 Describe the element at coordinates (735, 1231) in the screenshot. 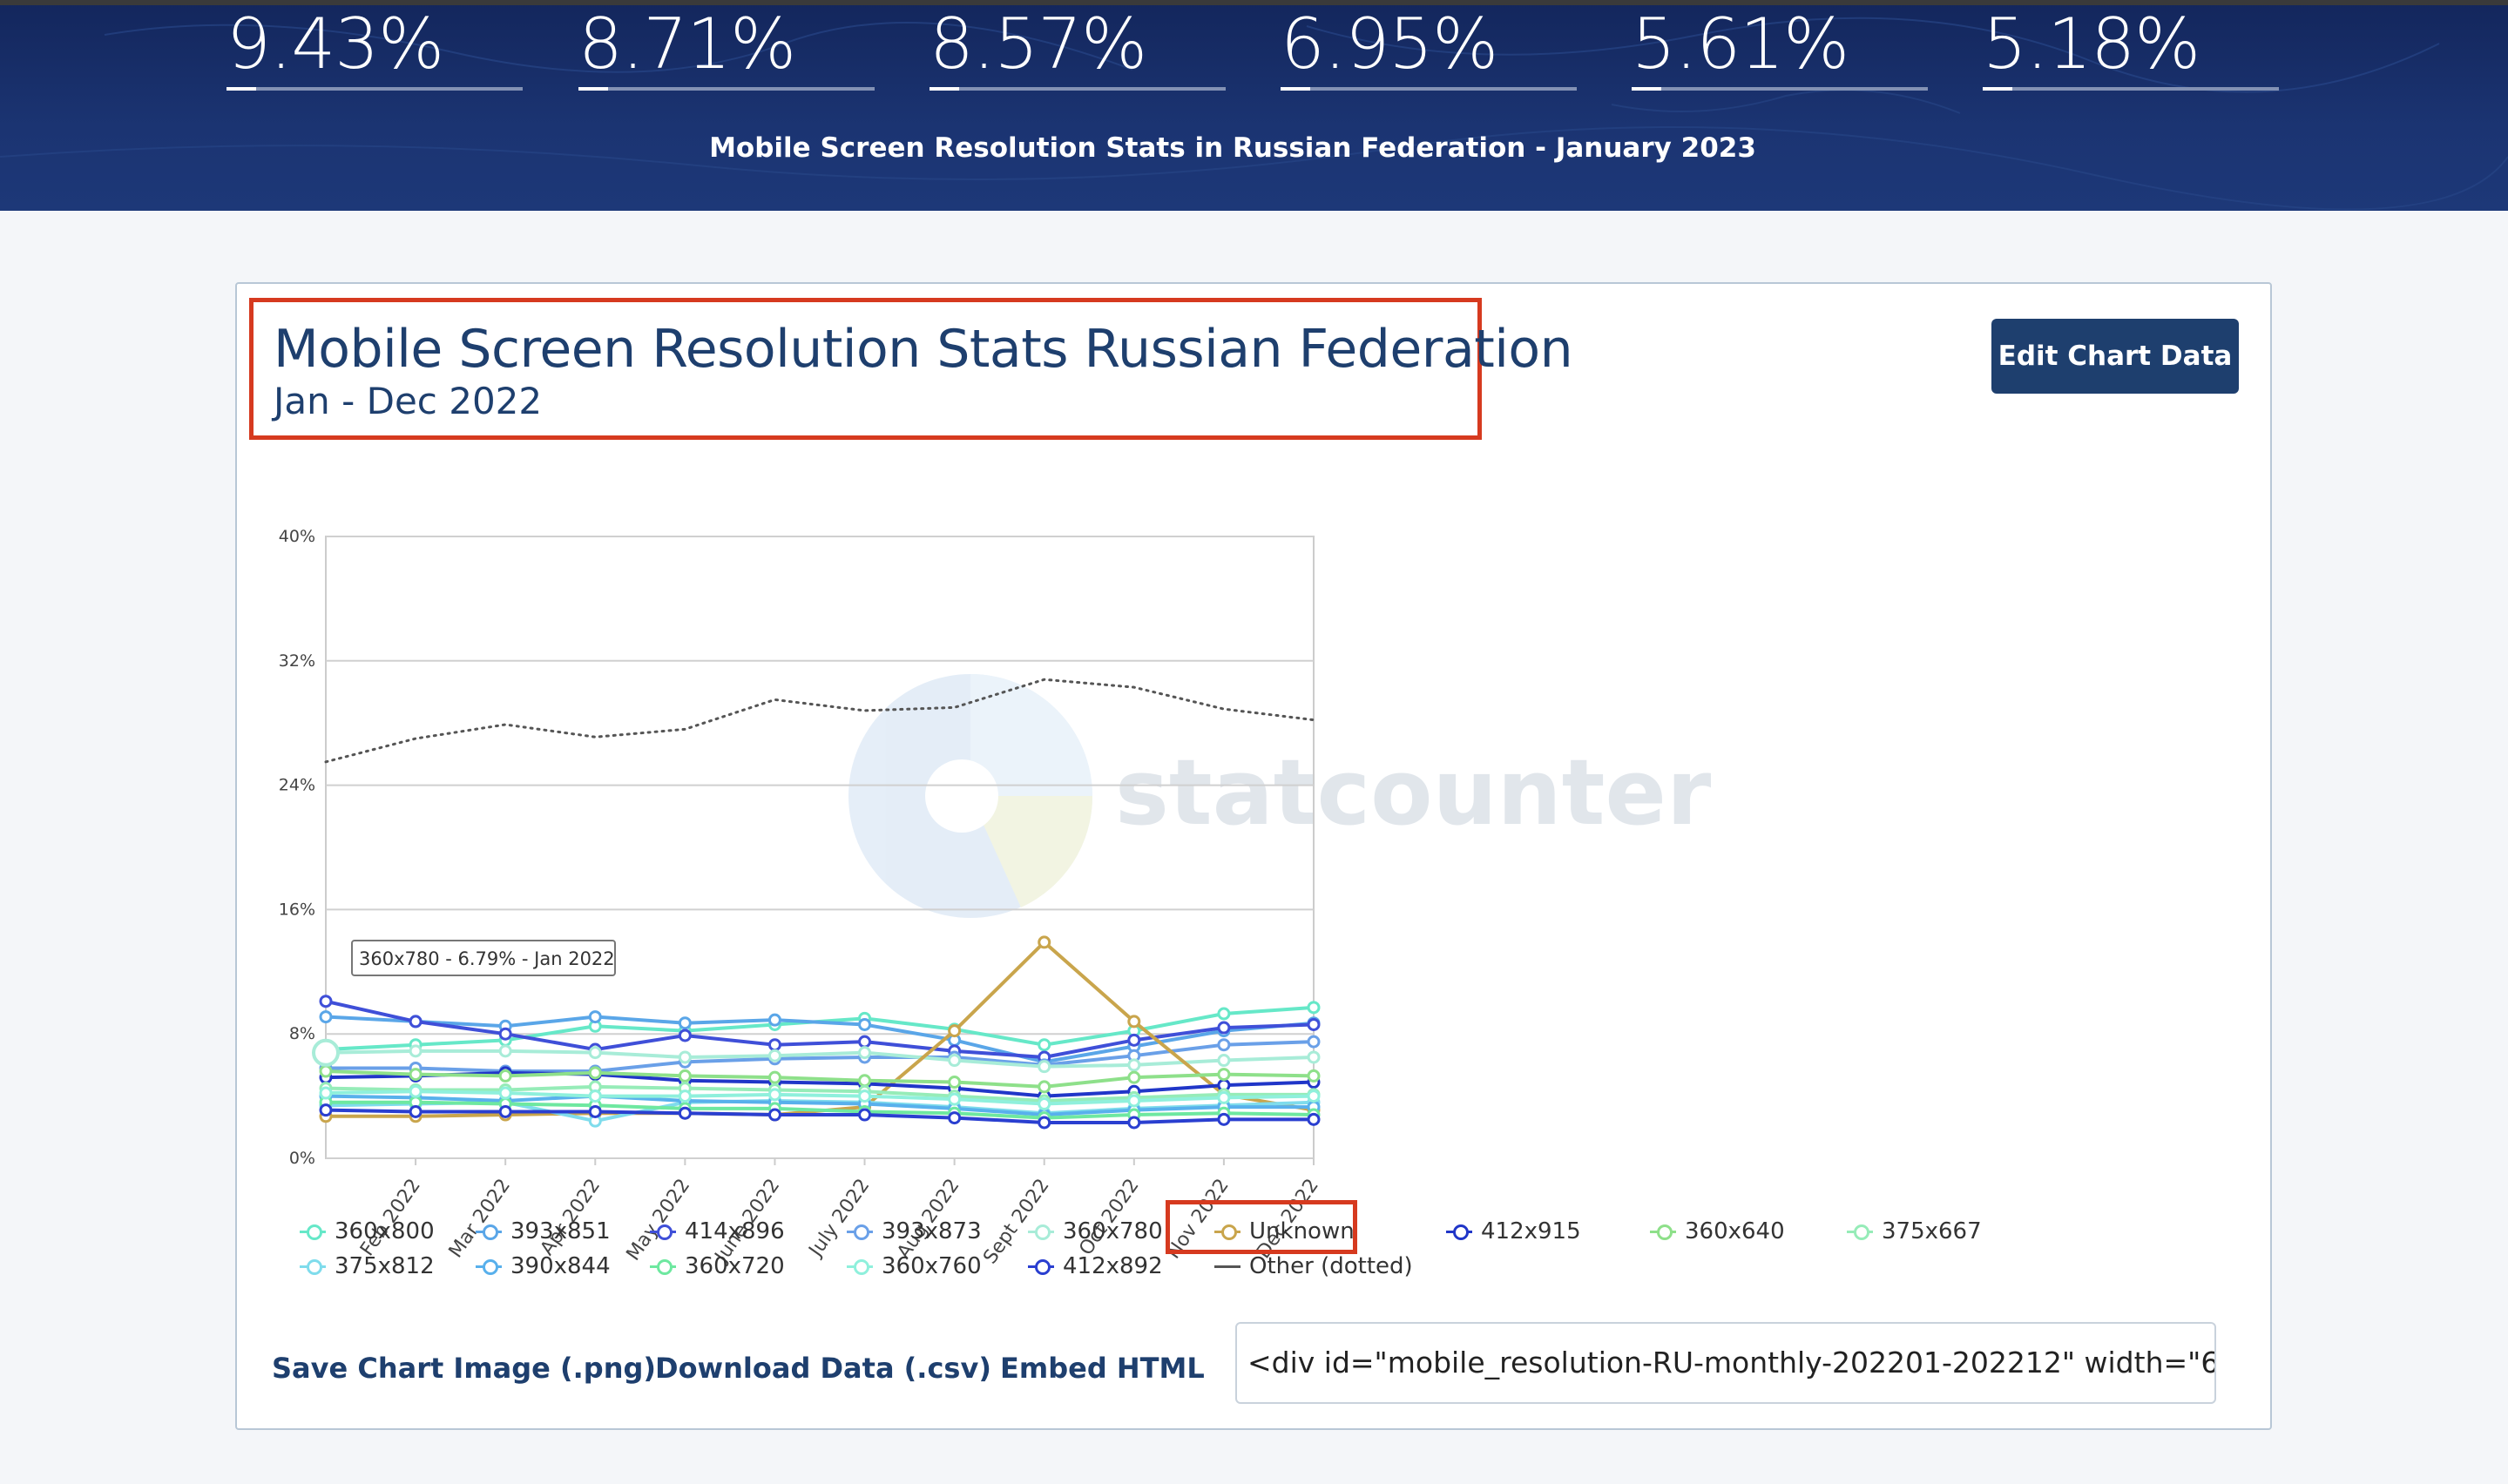

I see `legend-label: 414x896` at that location.